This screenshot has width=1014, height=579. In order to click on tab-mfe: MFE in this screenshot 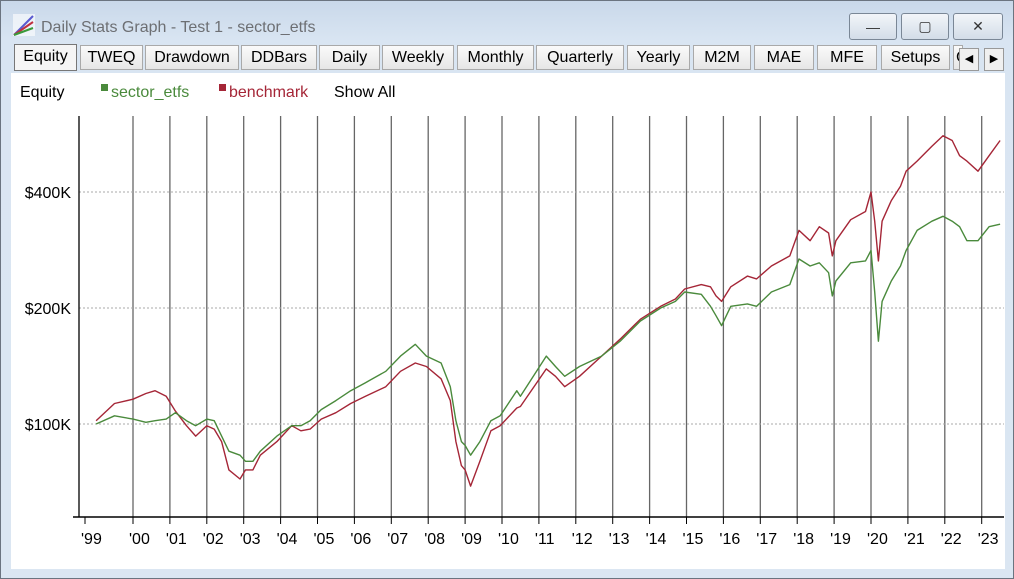, I will do `click(847, 57)`.